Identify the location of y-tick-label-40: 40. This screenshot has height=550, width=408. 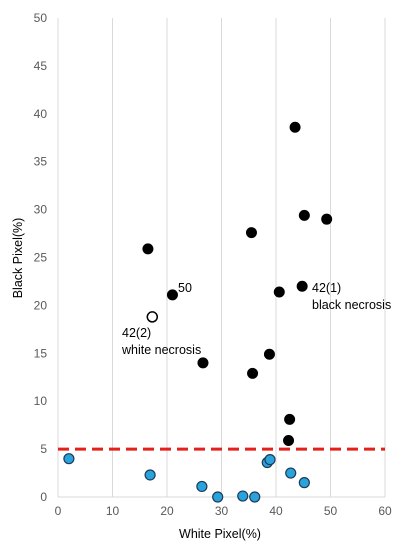
(41, 114).